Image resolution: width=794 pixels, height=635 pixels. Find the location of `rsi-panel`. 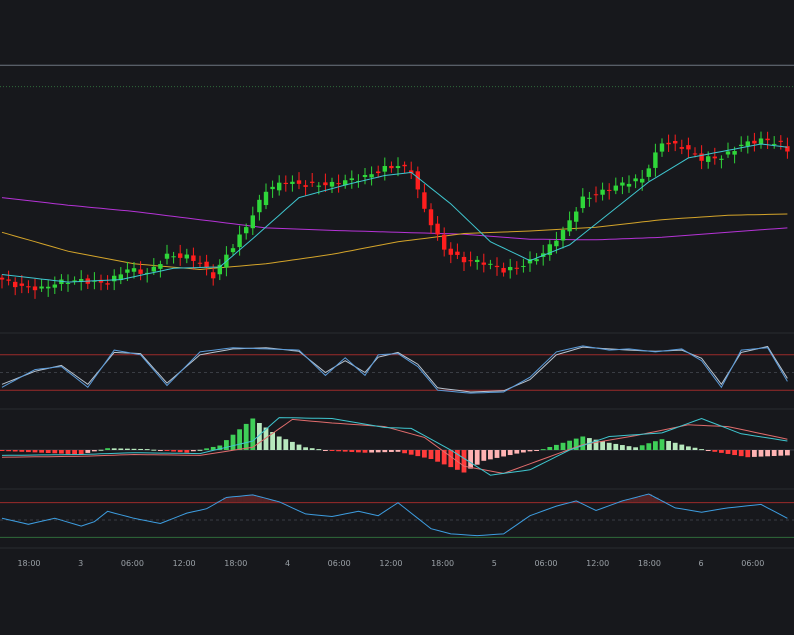

rsi-panel is located at coordinates (397, 515).